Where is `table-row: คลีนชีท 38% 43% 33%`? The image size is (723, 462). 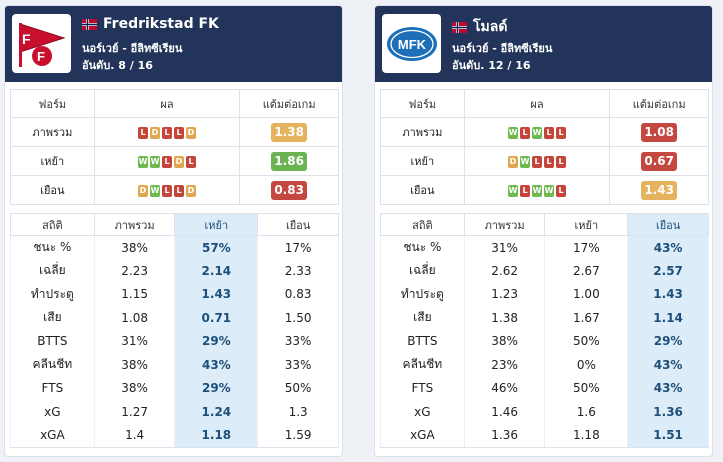
table-row: คลีนชีท 38% 43% 33% is located at coordinates (174, 365).